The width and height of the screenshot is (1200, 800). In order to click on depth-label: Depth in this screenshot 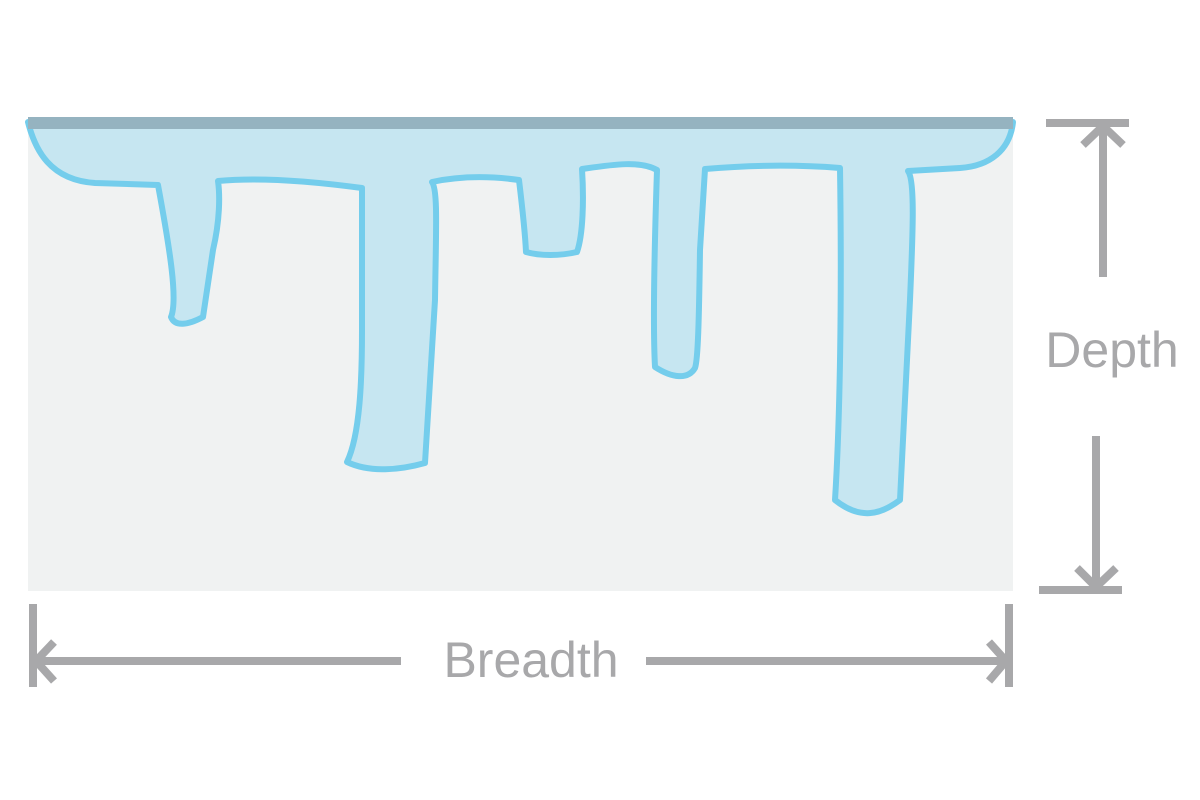, I will do `click(1111, 350)`.